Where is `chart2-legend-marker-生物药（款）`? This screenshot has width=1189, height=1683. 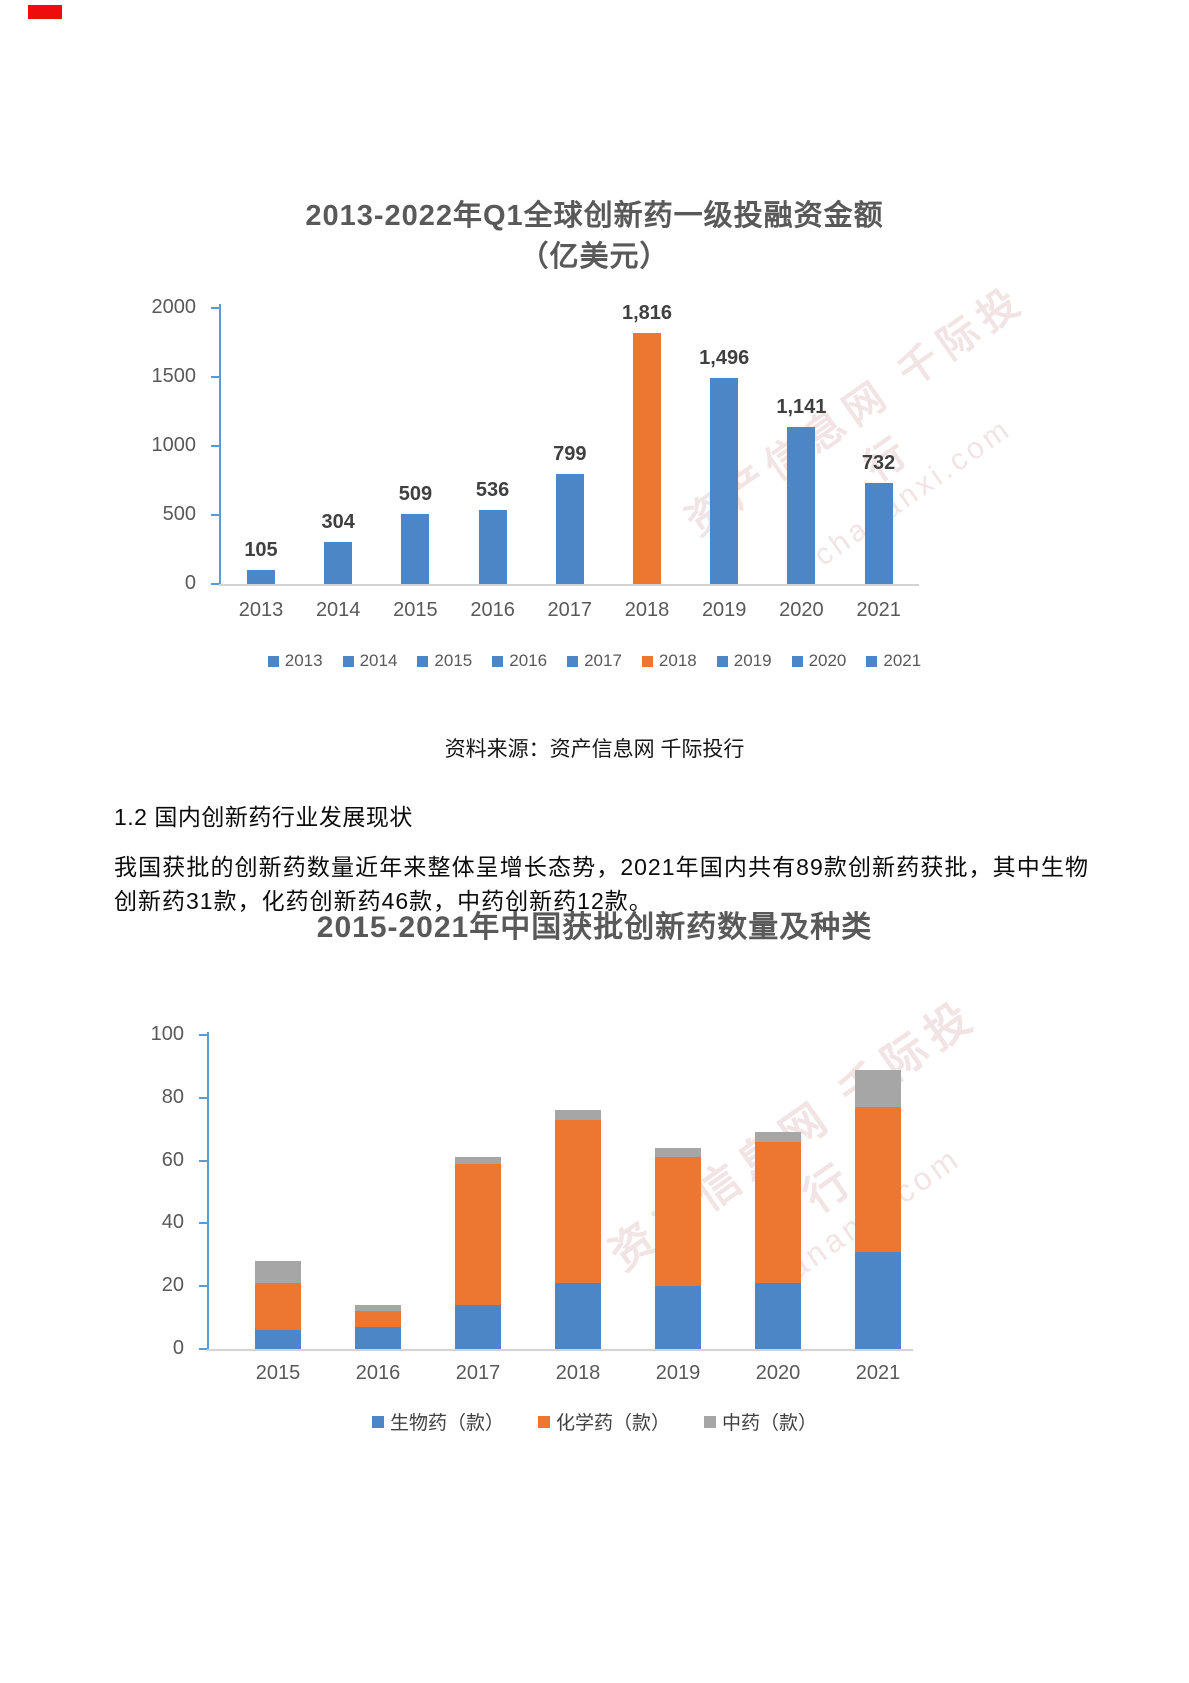 chart2-legend-marker-生物药（款） is located at coordinates (377, 1421).